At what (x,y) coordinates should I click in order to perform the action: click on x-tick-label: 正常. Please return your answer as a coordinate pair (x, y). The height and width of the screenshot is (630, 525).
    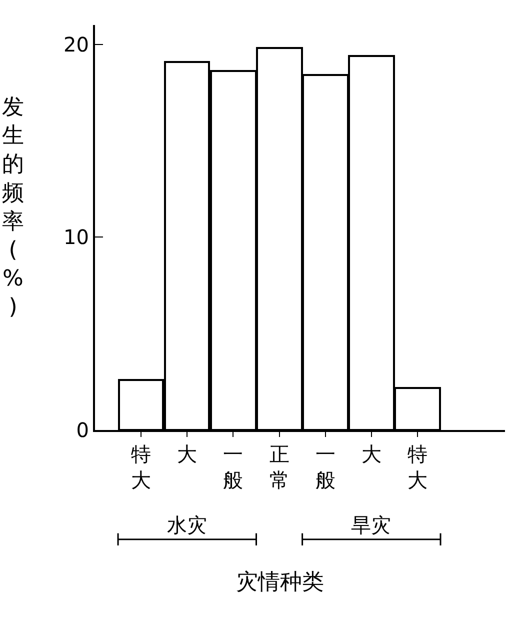
    Looking at the image, I should click on (279, 467).